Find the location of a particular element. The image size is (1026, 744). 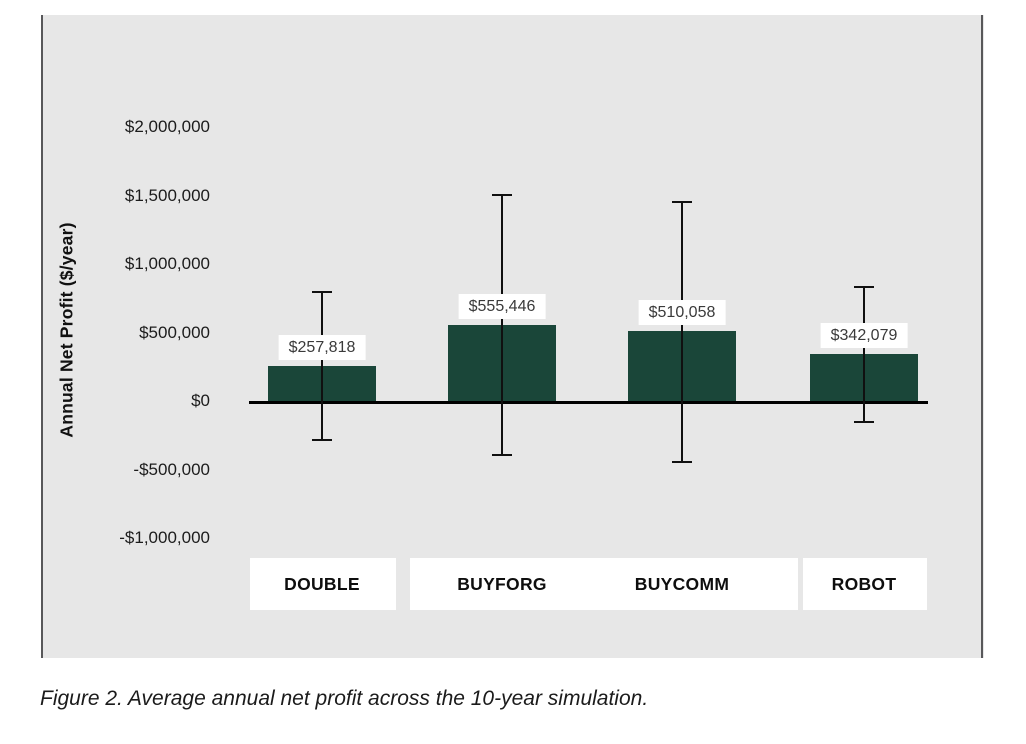

category-label-buycomm: BUYCOMM is located at coordinates (682, 583).